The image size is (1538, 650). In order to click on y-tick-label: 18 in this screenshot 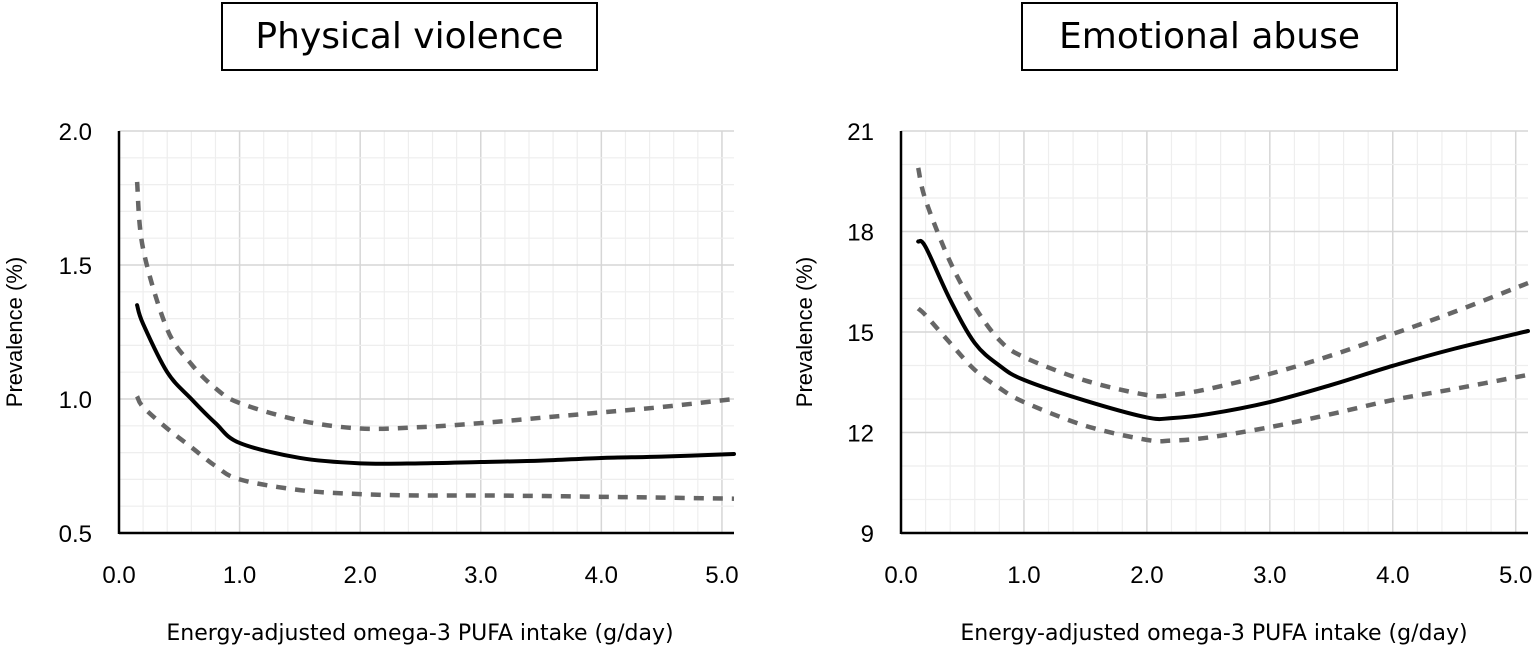, I will do `click(860, 233)`.